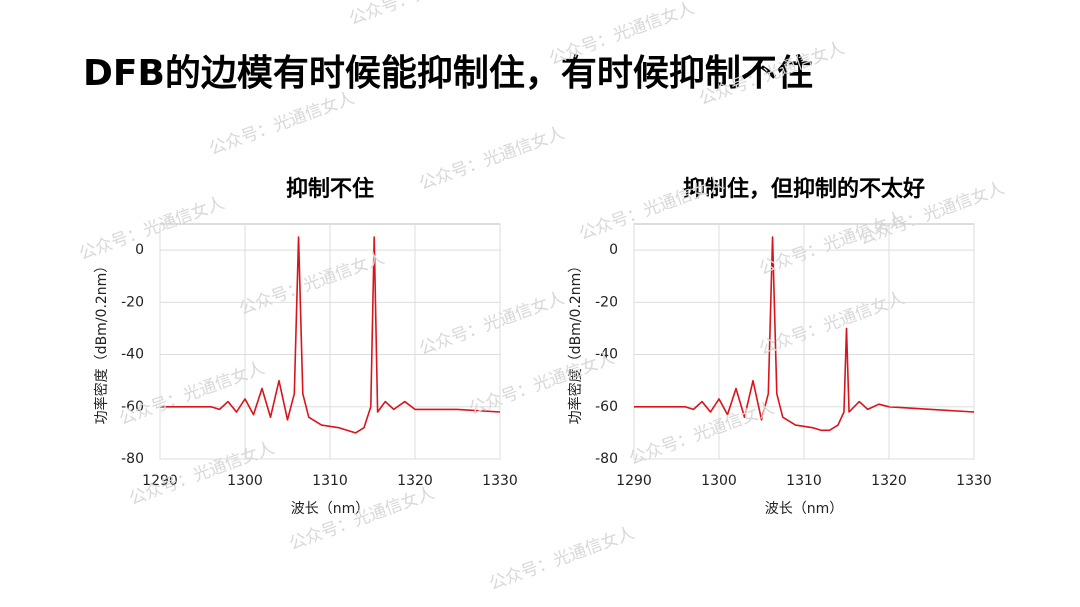  What do you see at coordinates (448, 73) in the screenshot?
I see `slide-title: DFB的边模有时候能抑制住，有时候抑制不住` at bounding box center [448, 73].